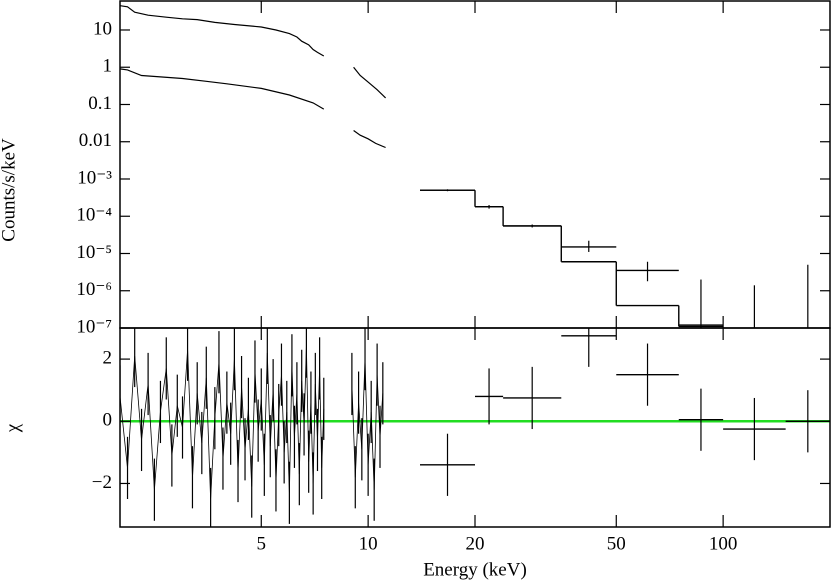 This screenshot has width=831, height=582. What do you see at coordinates (100, 103) in the screenshot?
I see `y-tick-label: 0.1` at bounding box center [100, 103].